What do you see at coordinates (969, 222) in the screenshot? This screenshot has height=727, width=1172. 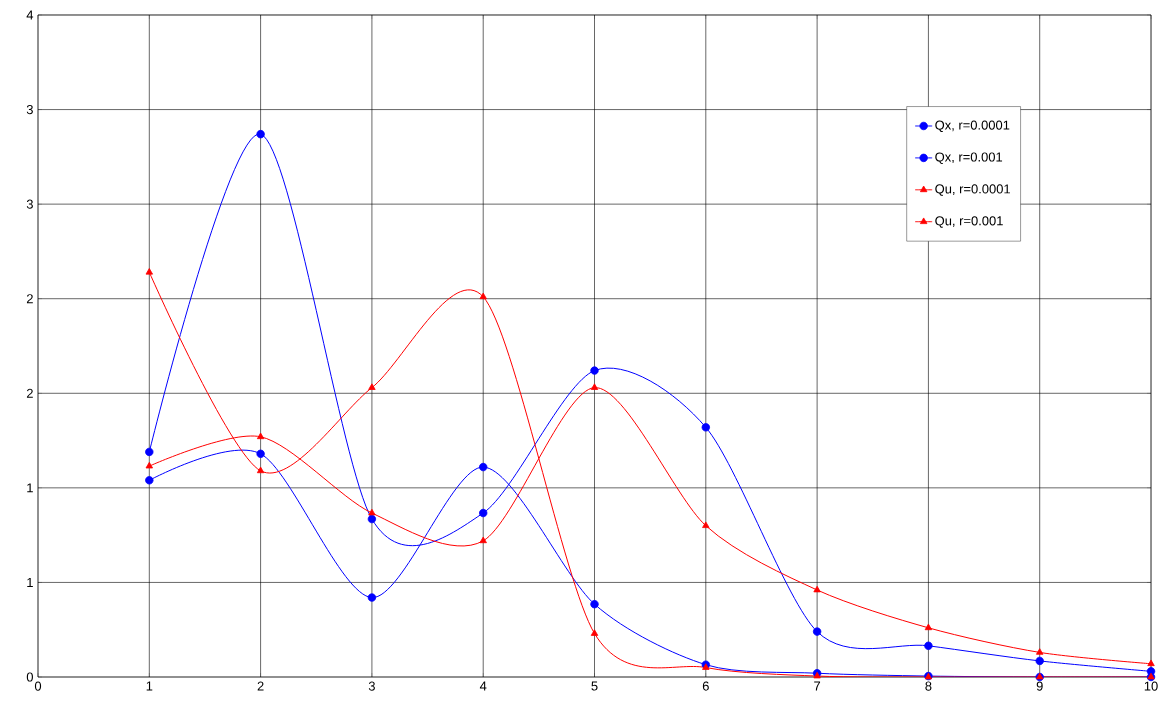 I see `legend-label: Qu, r=0.001` at bounding box center [969, 222].